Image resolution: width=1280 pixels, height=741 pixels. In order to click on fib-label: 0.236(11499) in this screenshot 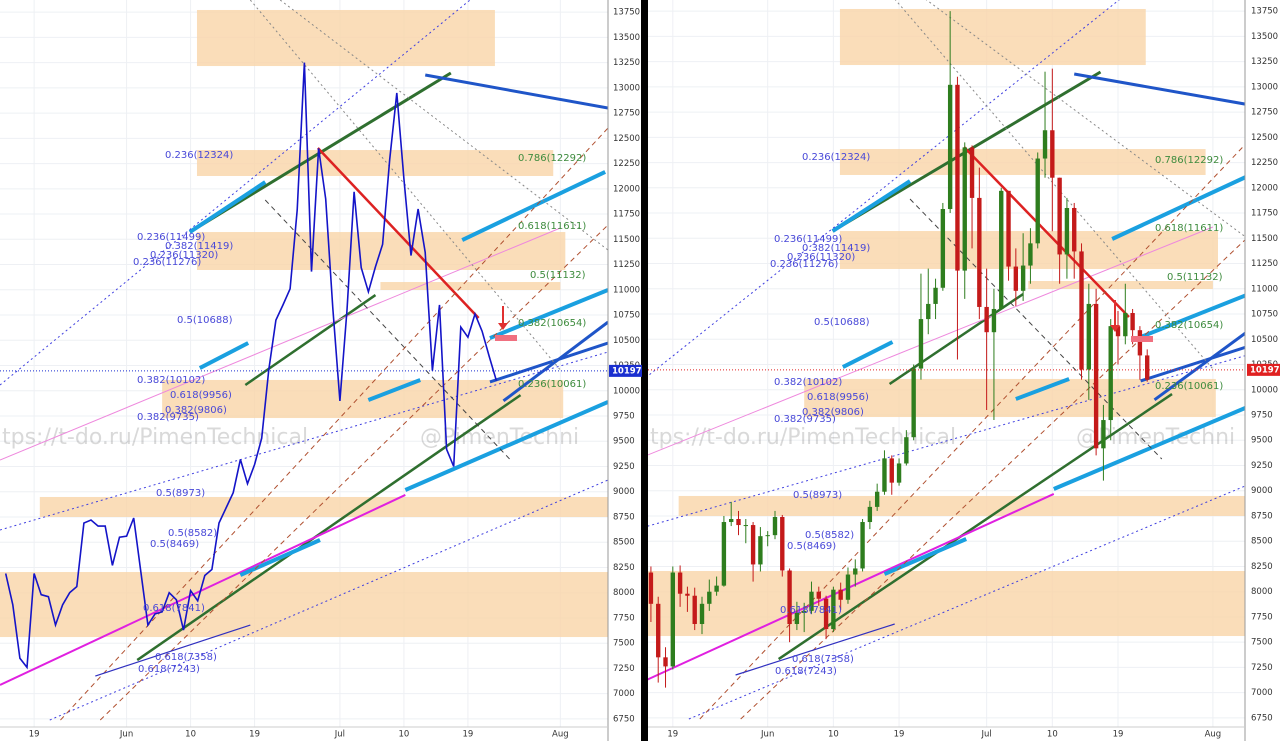, I will do `click(171, 237)`.